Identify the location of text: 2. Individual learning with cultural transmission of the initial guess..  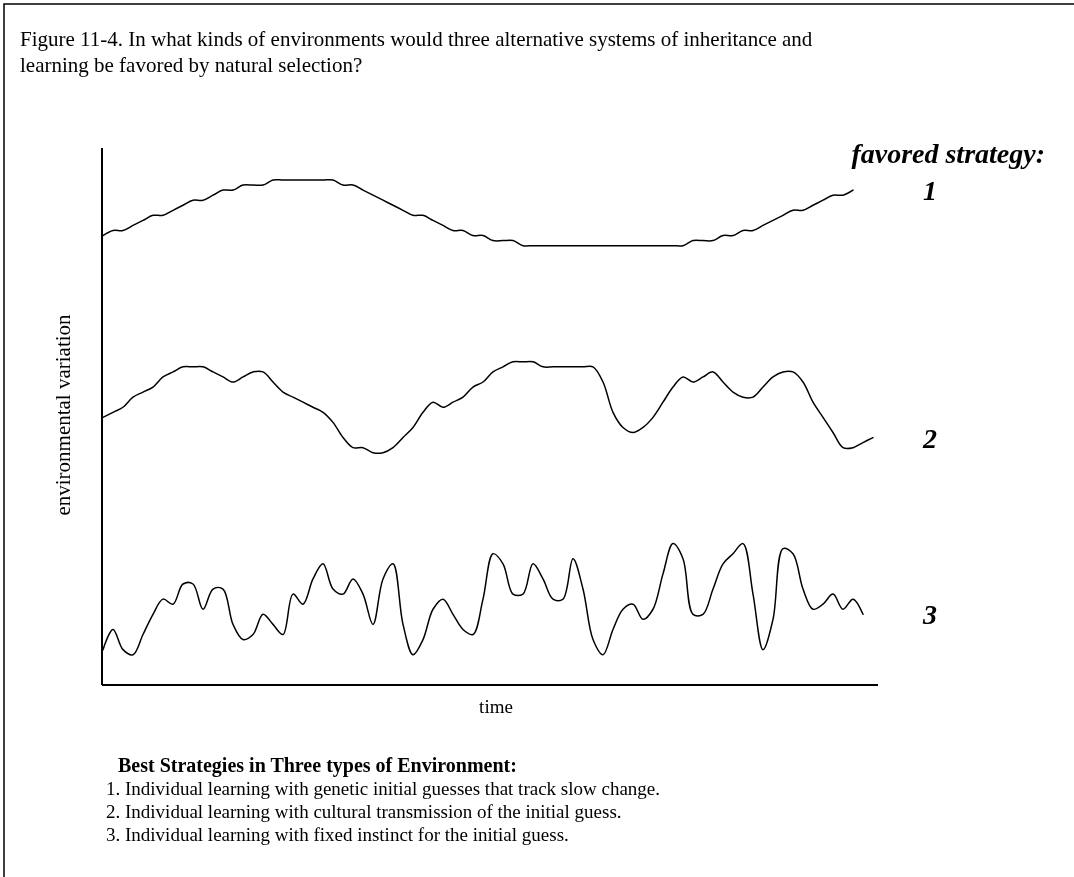
(364, 811).